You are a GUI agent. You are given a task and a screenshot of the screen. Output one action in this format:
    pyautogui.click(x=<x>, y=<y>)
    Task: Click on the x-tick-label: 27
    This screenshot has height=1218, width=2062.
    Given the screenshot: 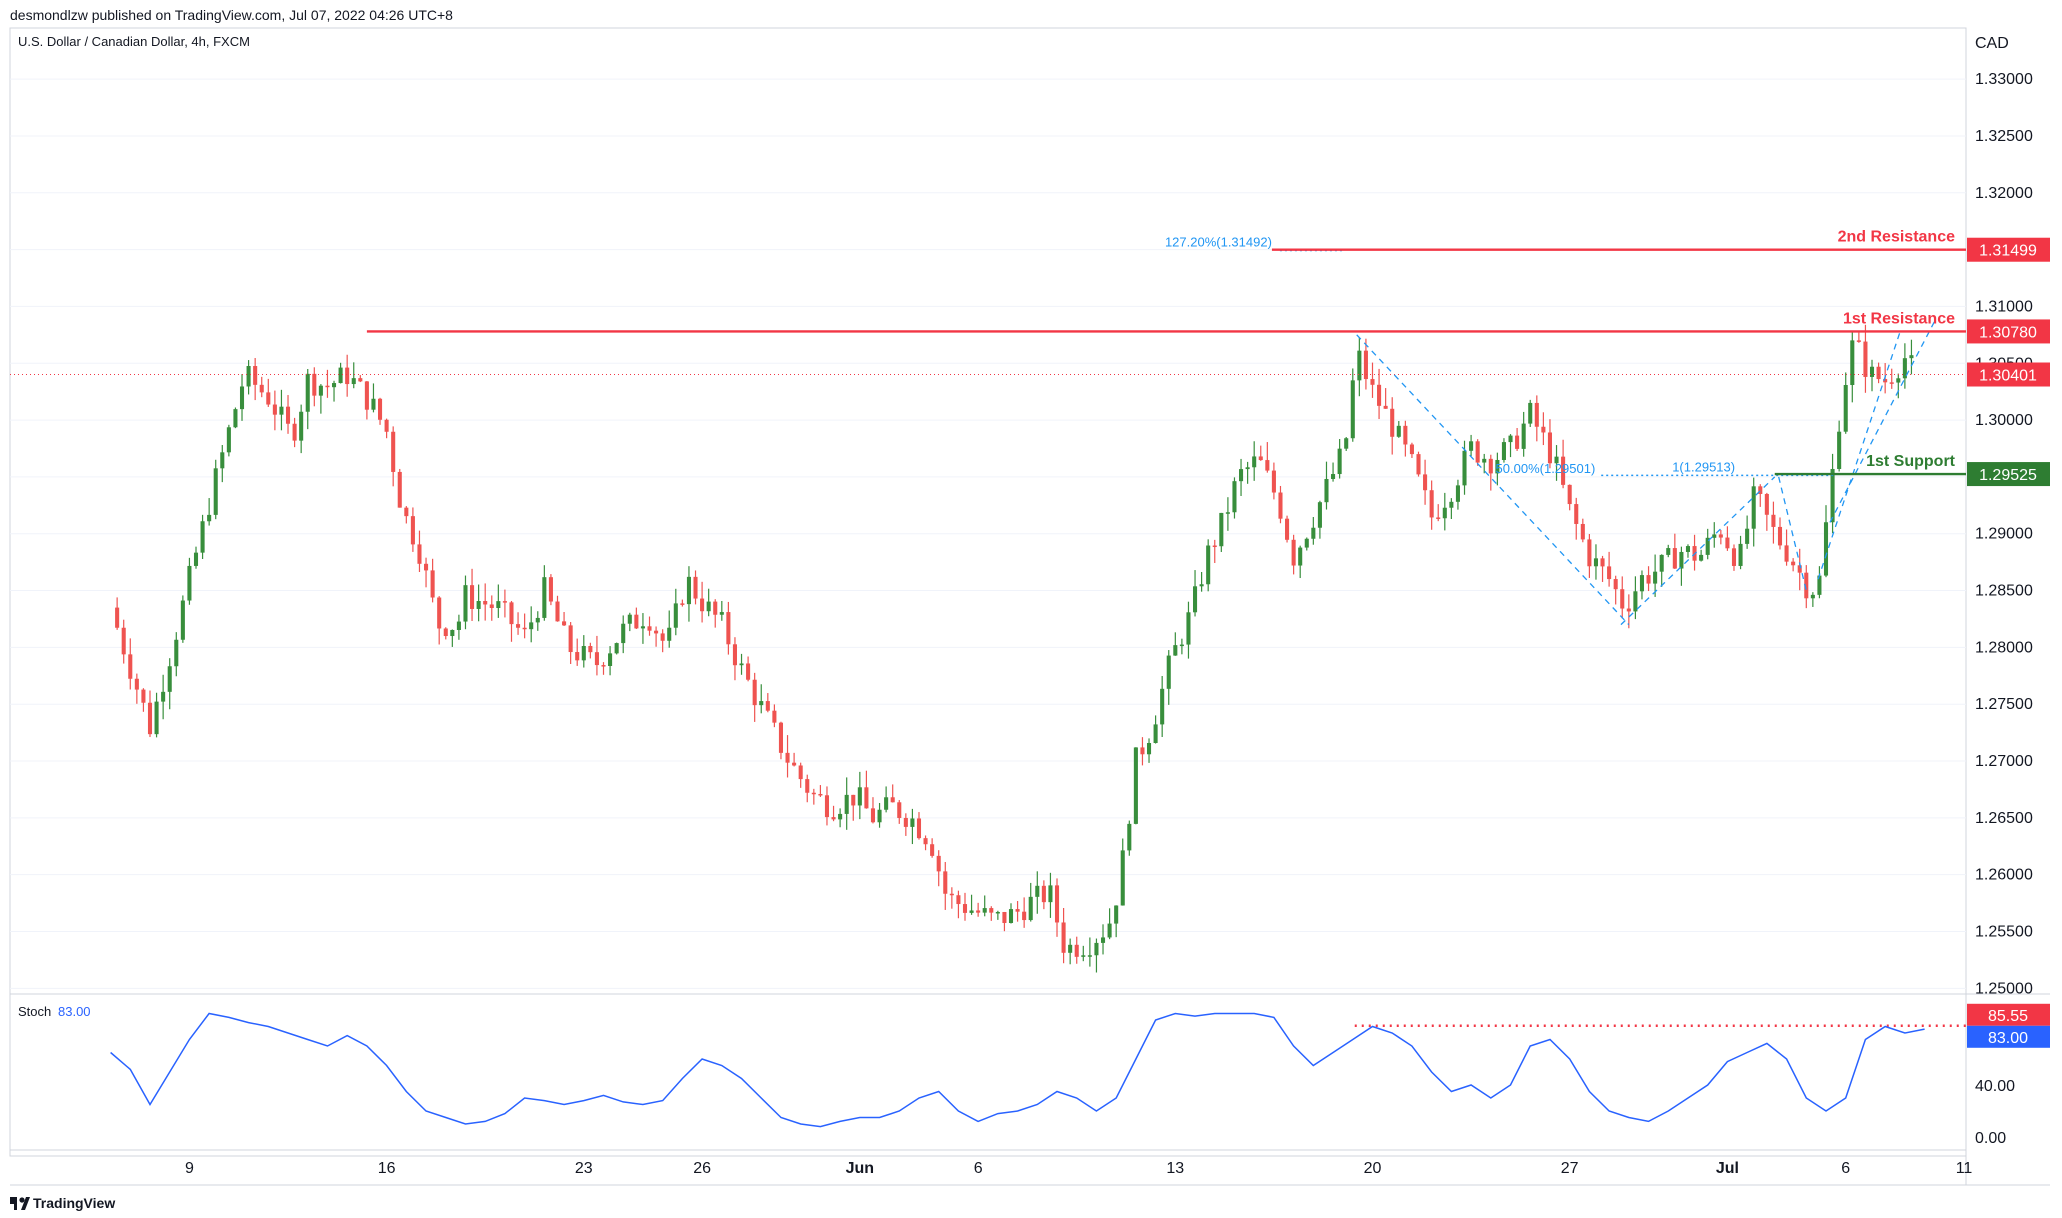 What is the action you would take?
    pyautogui.click(x=1570, y=1168)
    